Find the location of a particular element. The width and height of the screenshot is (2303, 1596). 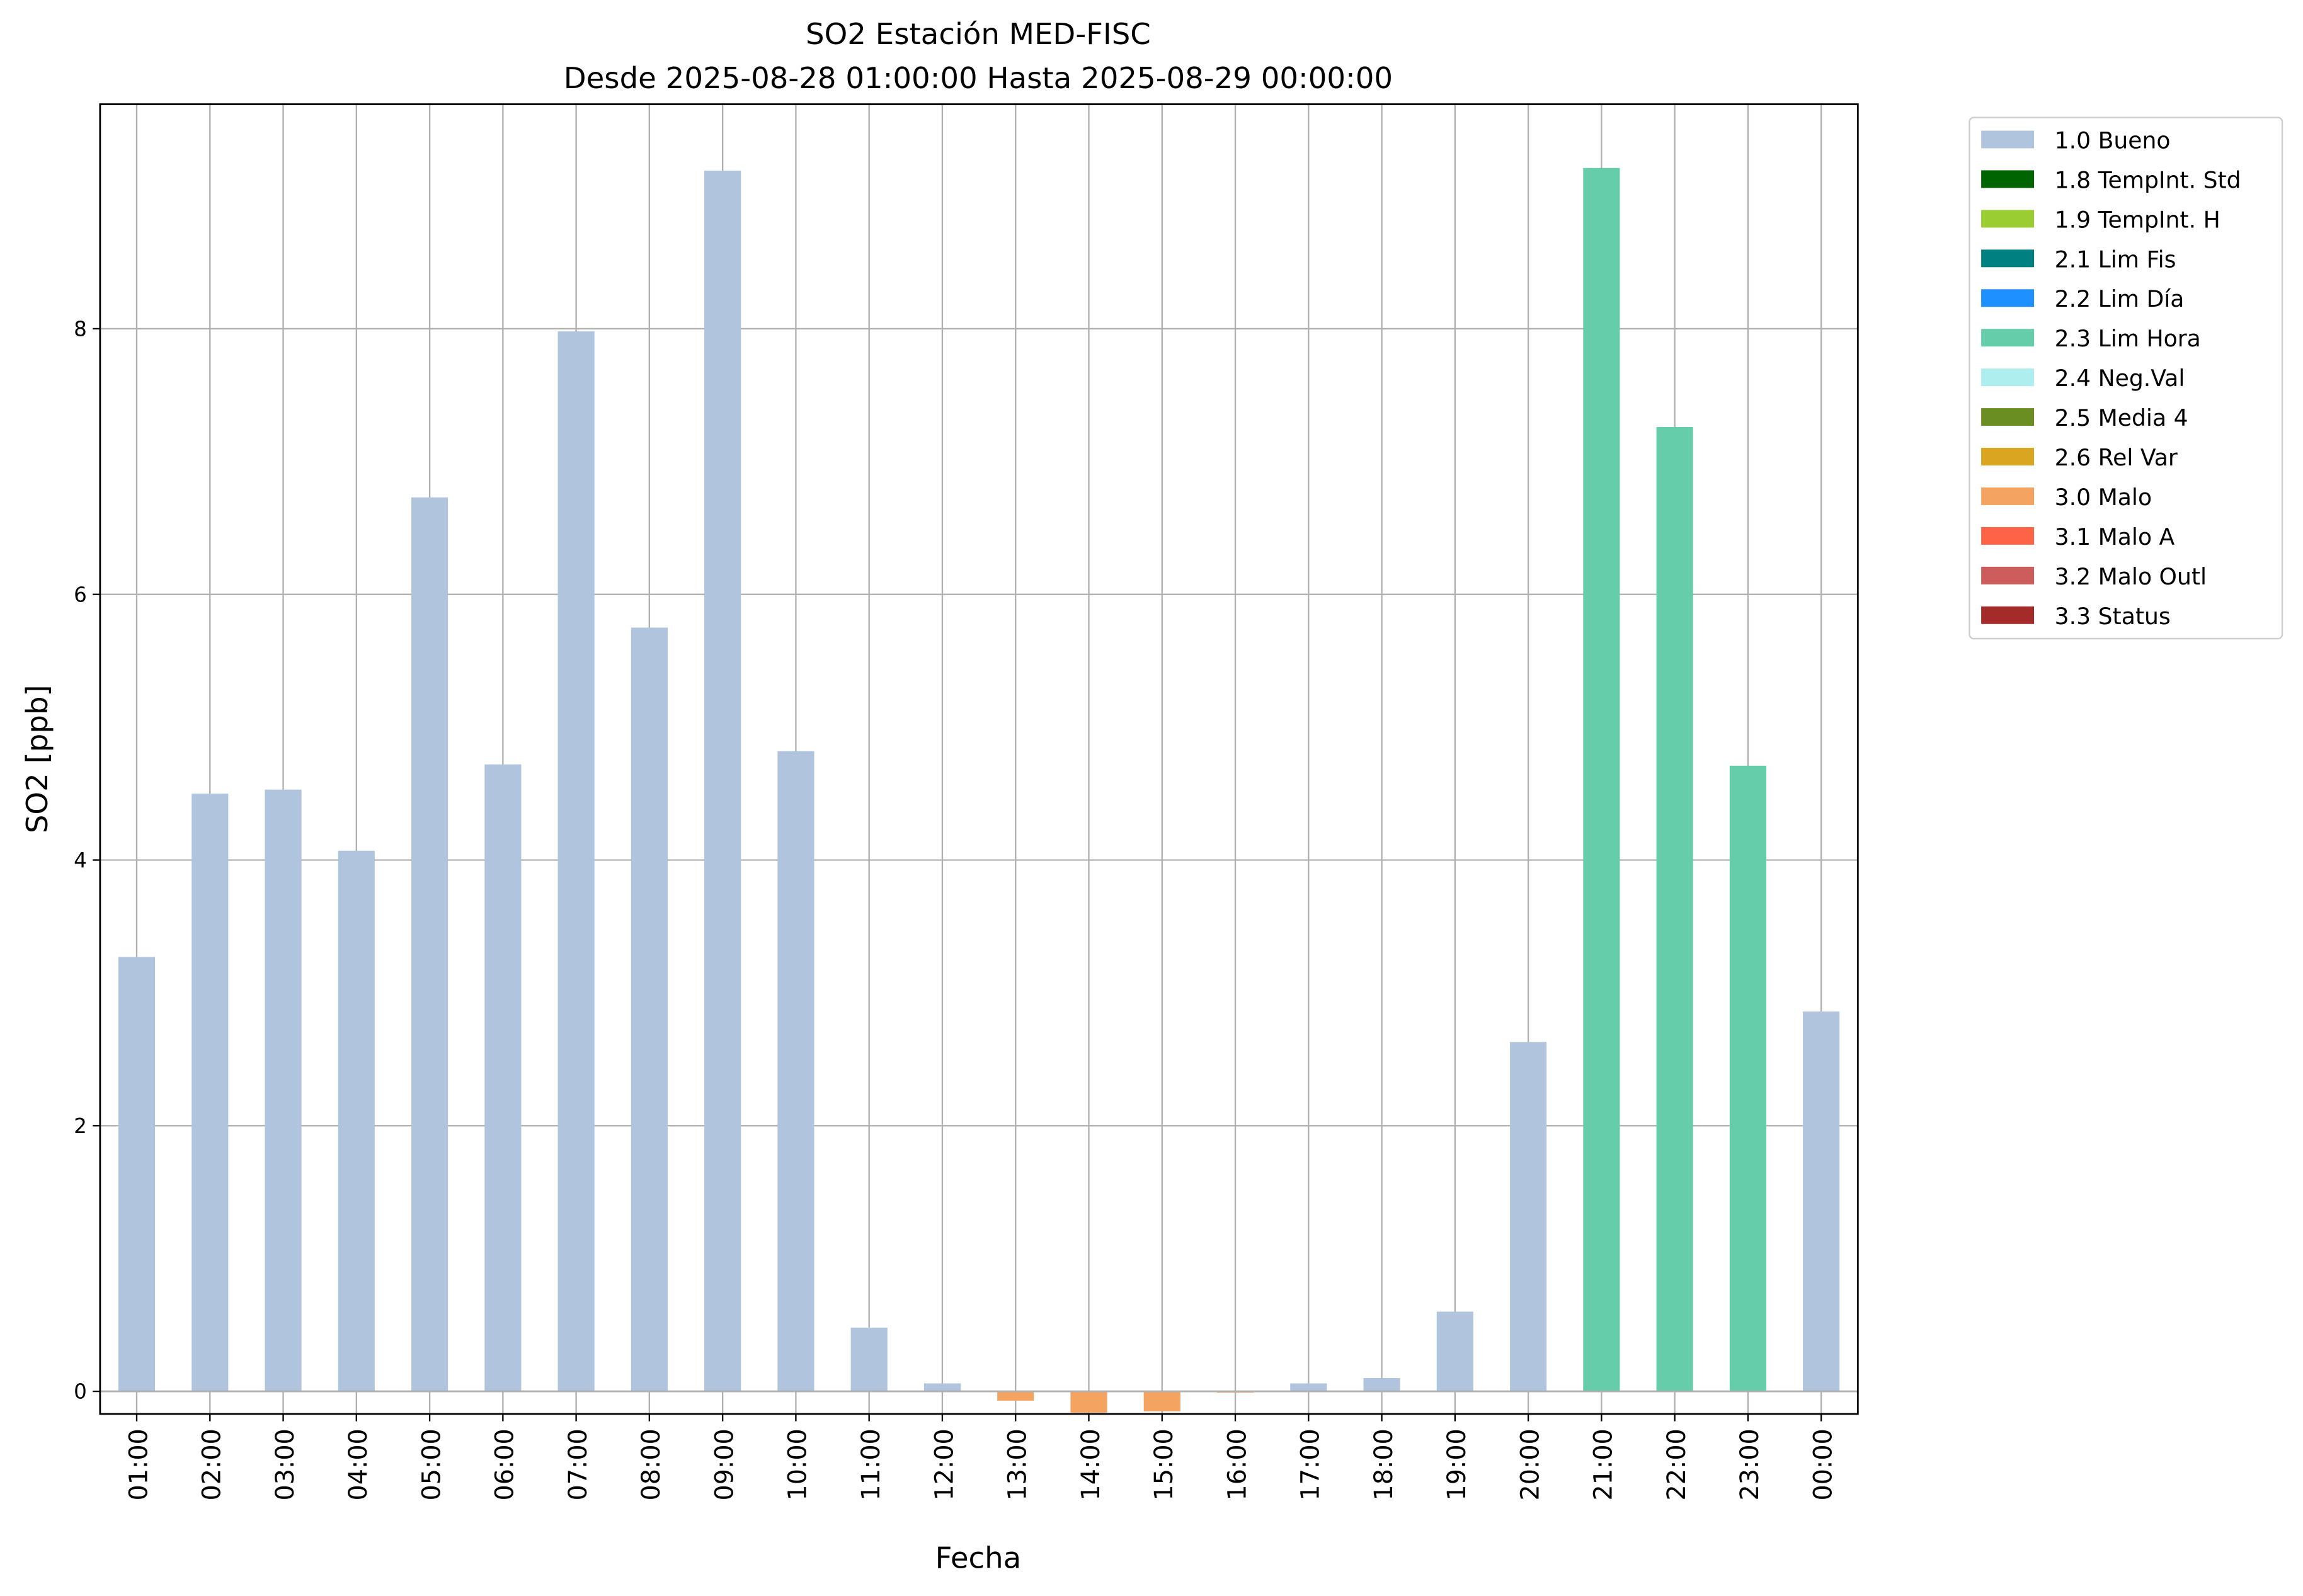

y-tick-label: 4 is located at coordinates (81, 860).